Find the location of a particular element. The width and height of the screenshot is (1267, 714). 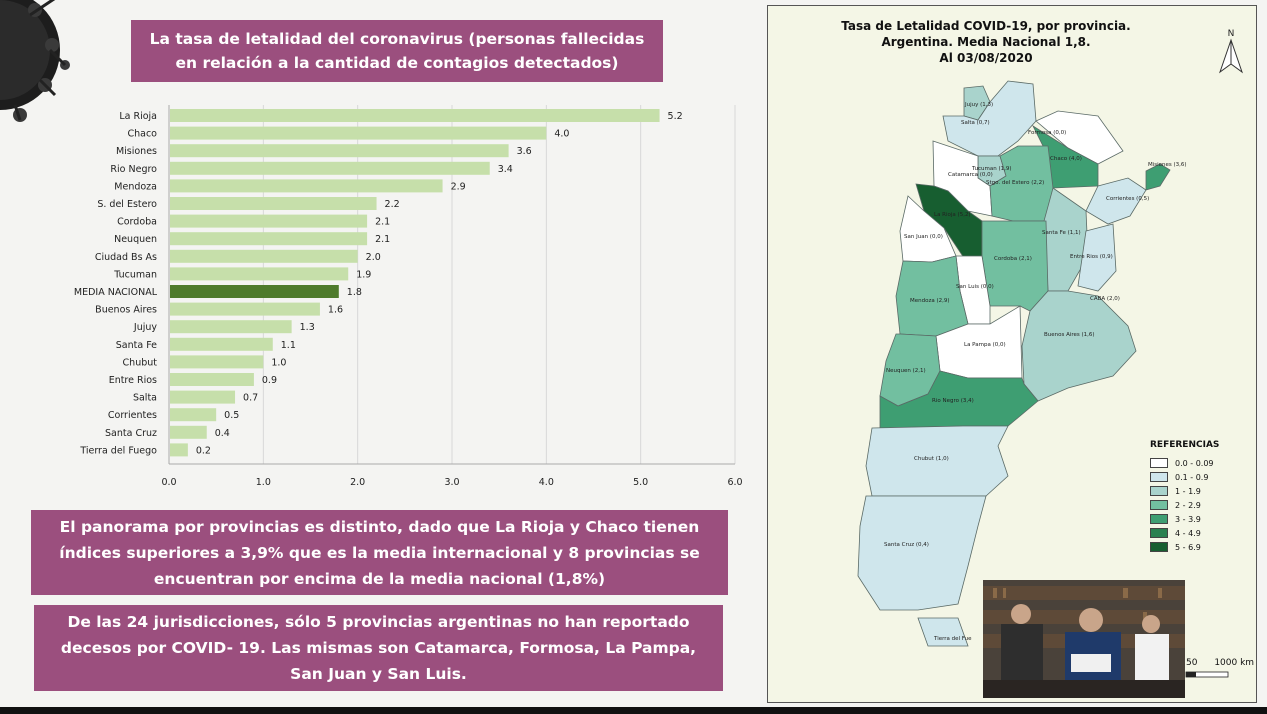

x-tick-label: 0.0 is located at coordinates (168, 482).